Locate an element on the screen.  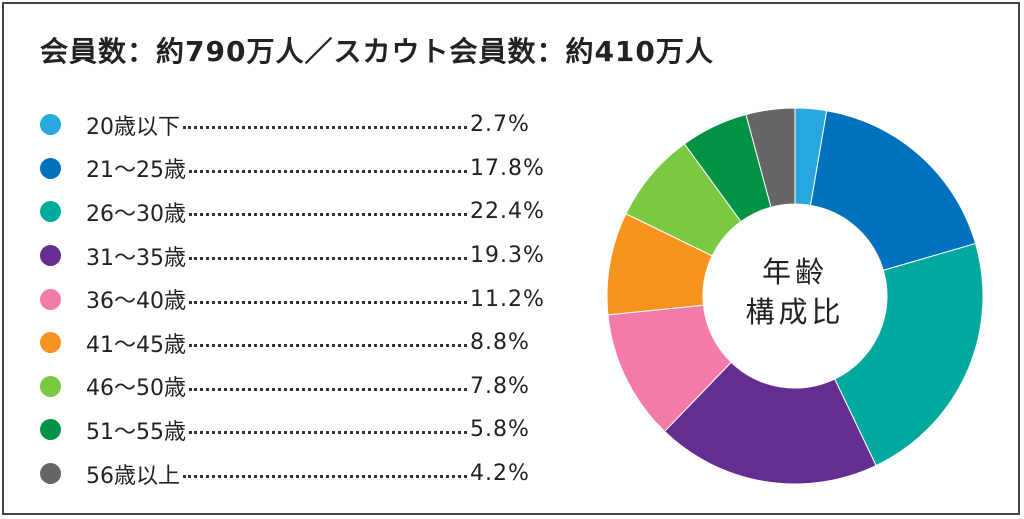
legend-value: 11.2% is located at coordinates (507, 299).